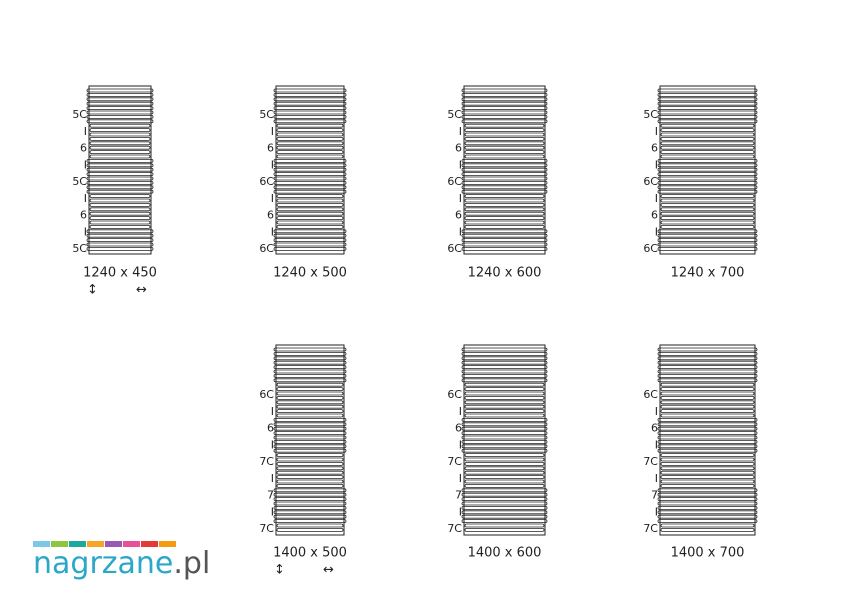  Describe the element at coordinates (650, 394) in the screenshot. I see `side-label: 6C` at that location.